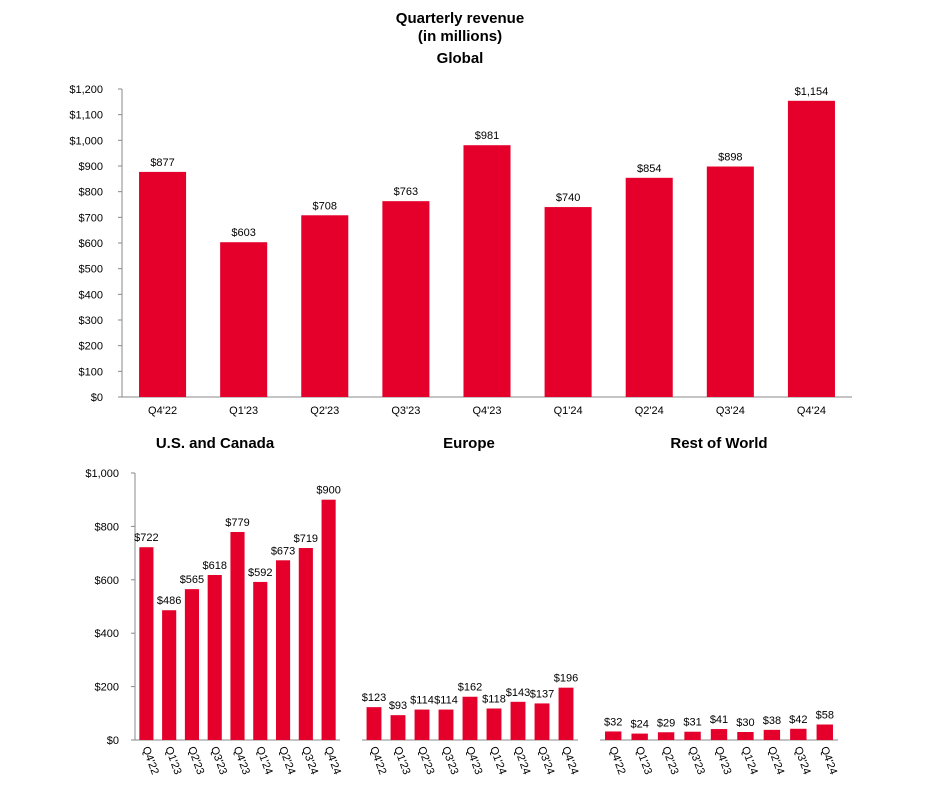 The height and width of the screenshot is (795, 936). What do you see at coordinates (521, 760) in the screenshot?
I see `europe-x-tick-label: Q2'24` at bounding box center [521, 760].